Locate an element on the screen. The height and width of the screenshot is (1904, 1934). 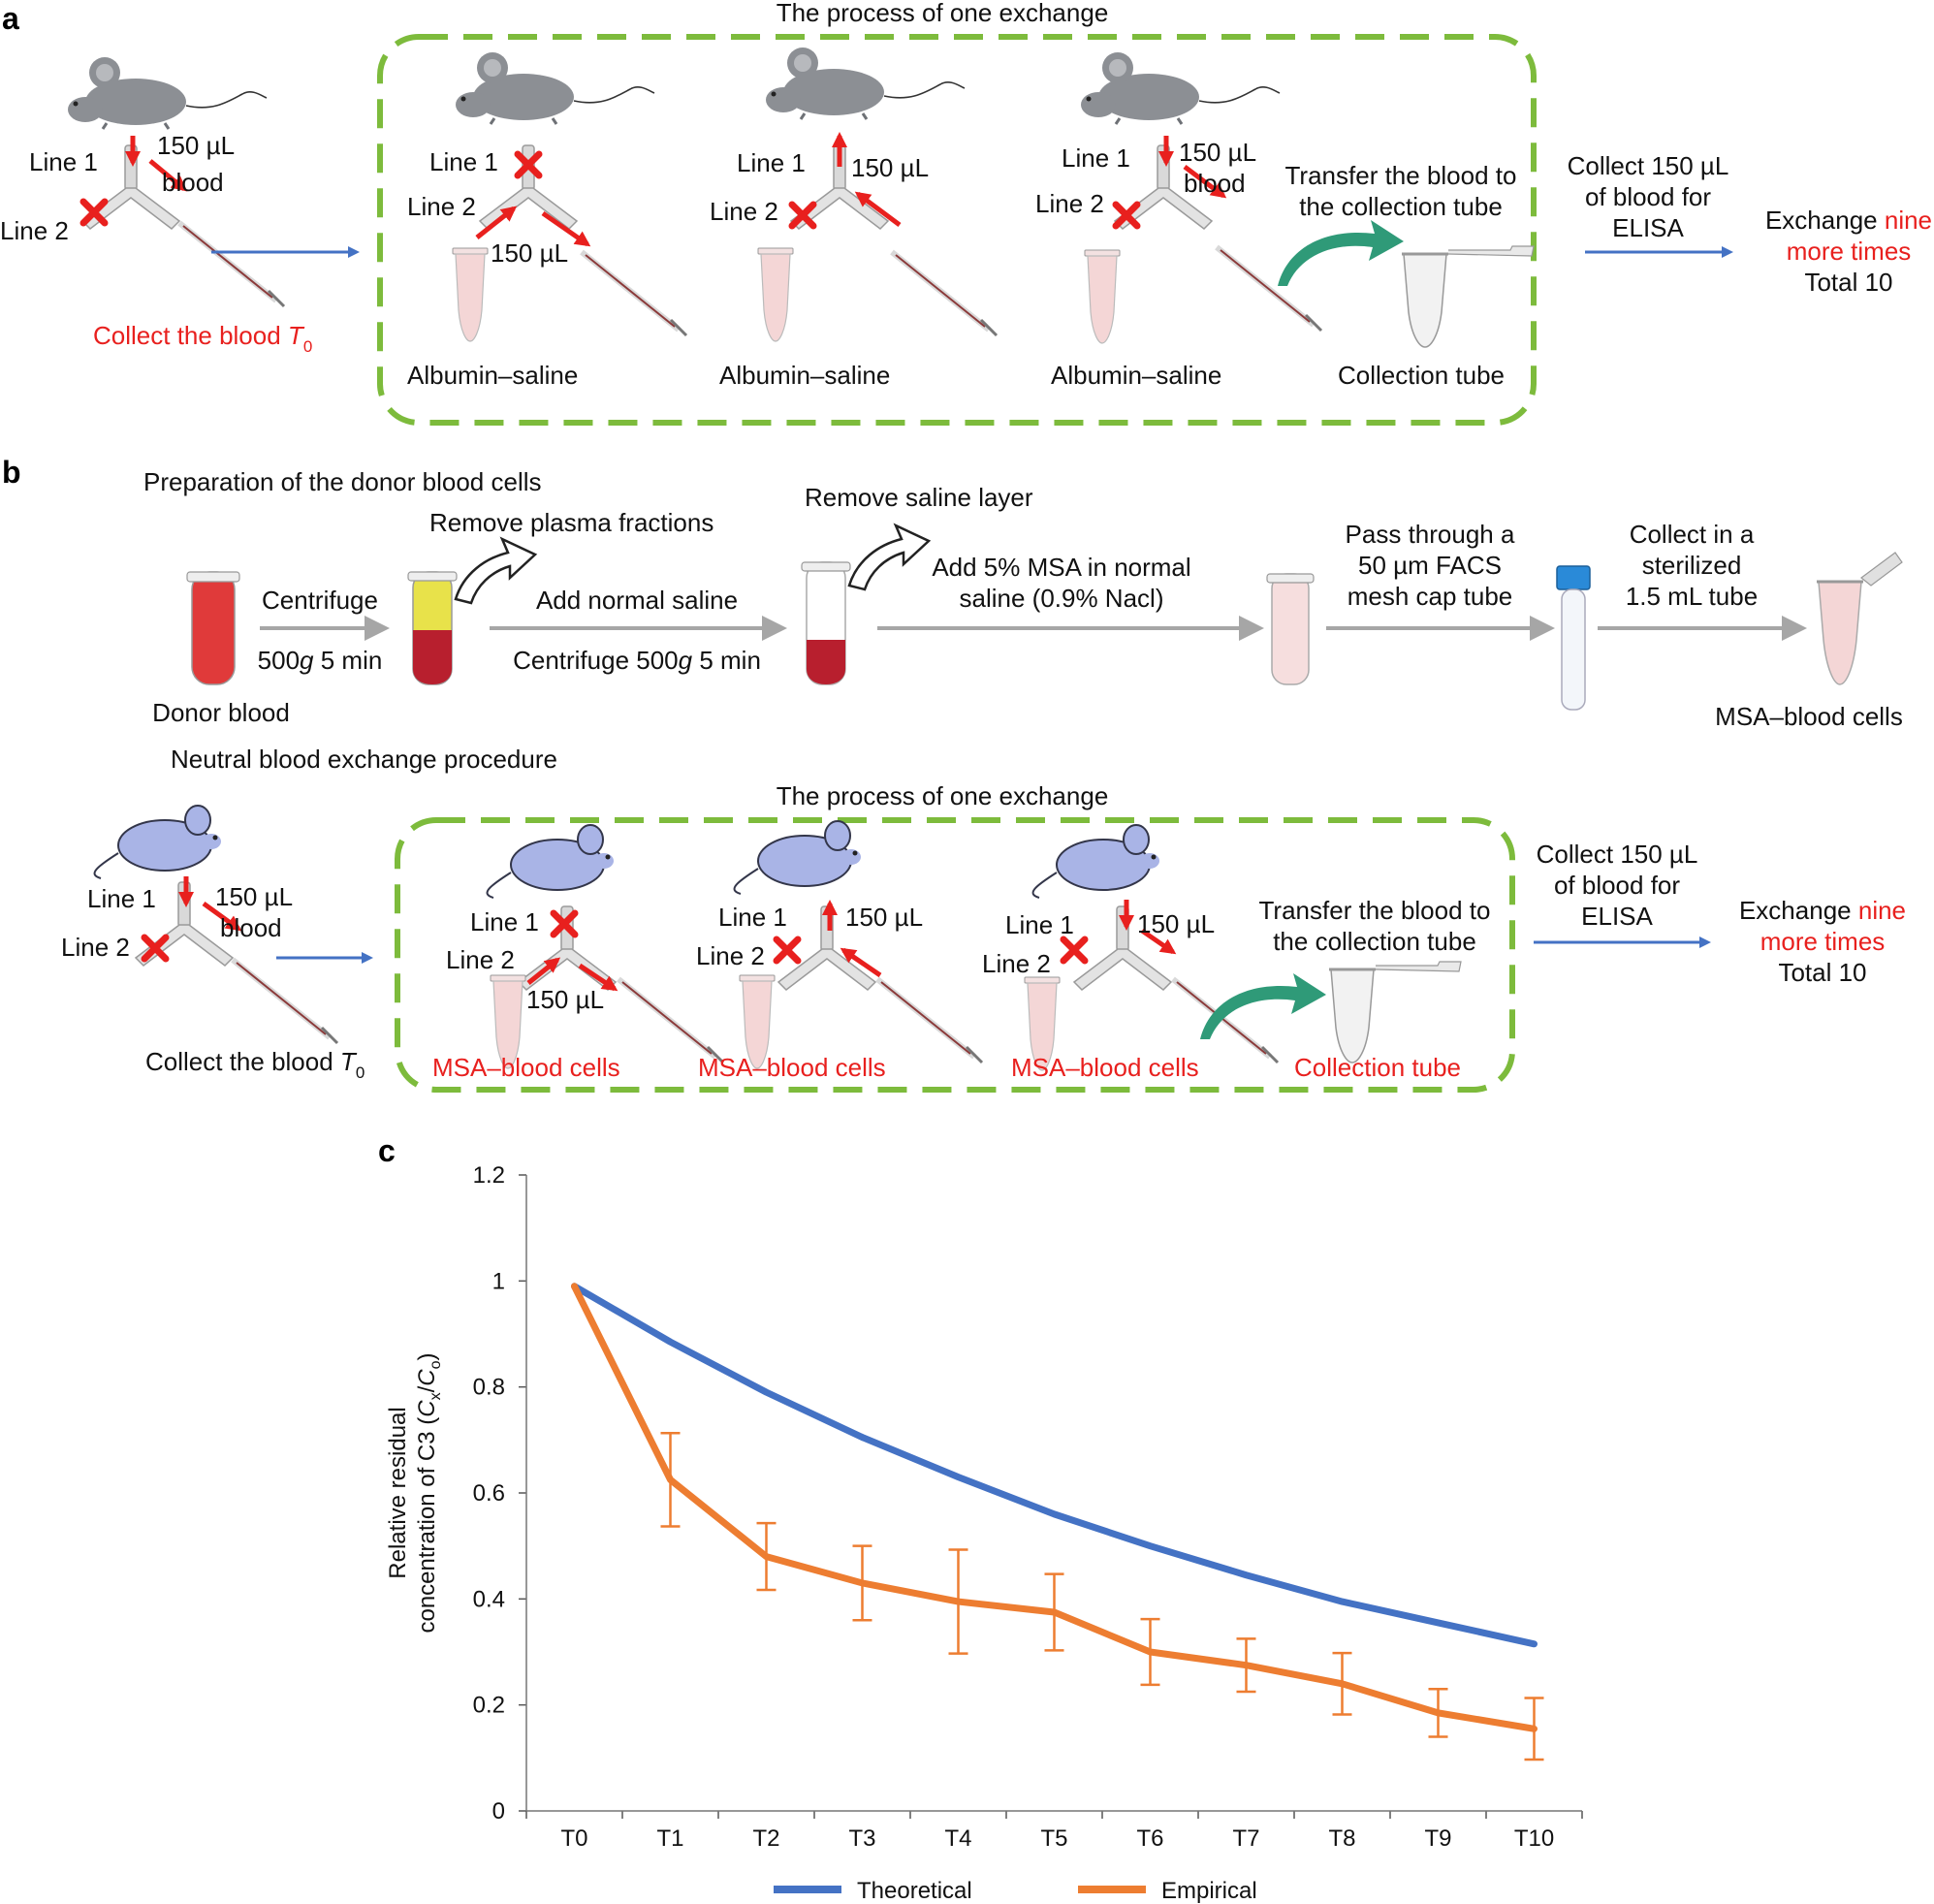
red-x-icon is located at coordinates (787, 950).